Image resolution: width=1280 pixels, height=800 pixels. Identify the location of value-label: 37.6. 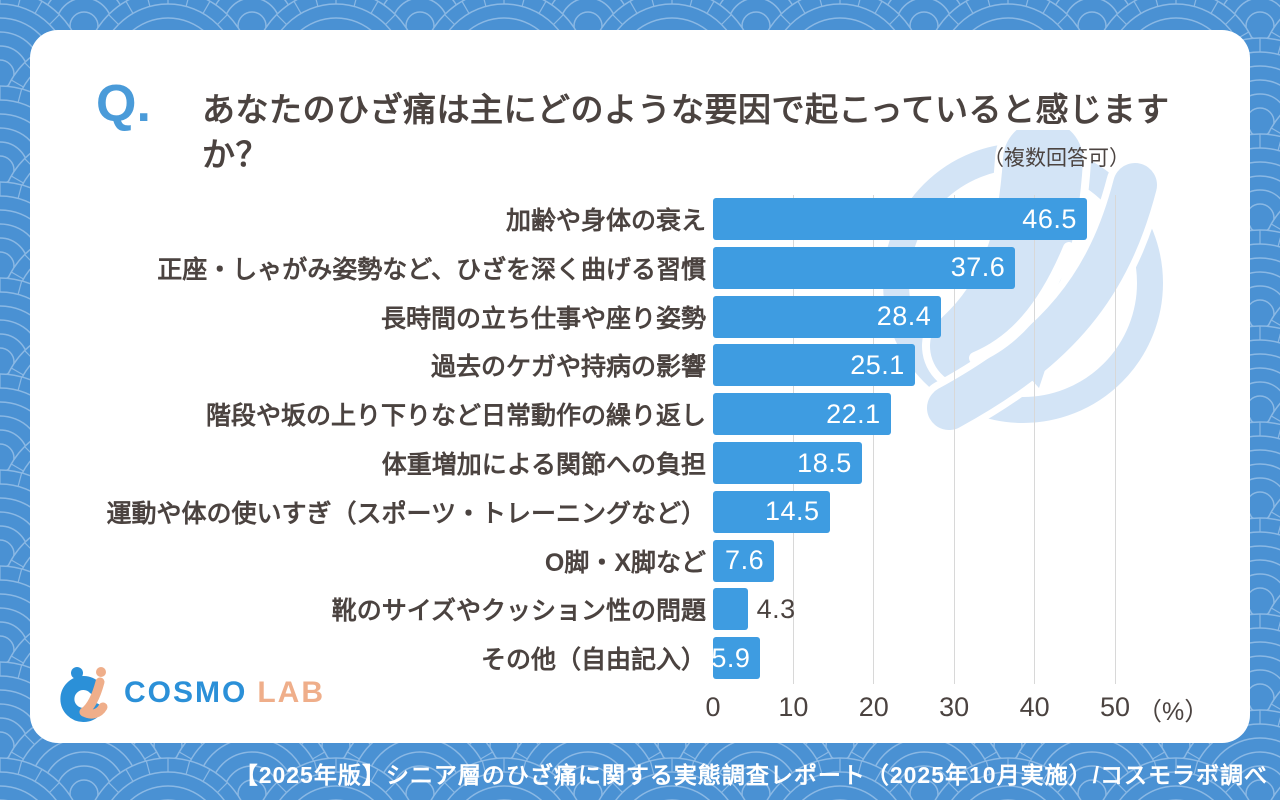
(978, 267).